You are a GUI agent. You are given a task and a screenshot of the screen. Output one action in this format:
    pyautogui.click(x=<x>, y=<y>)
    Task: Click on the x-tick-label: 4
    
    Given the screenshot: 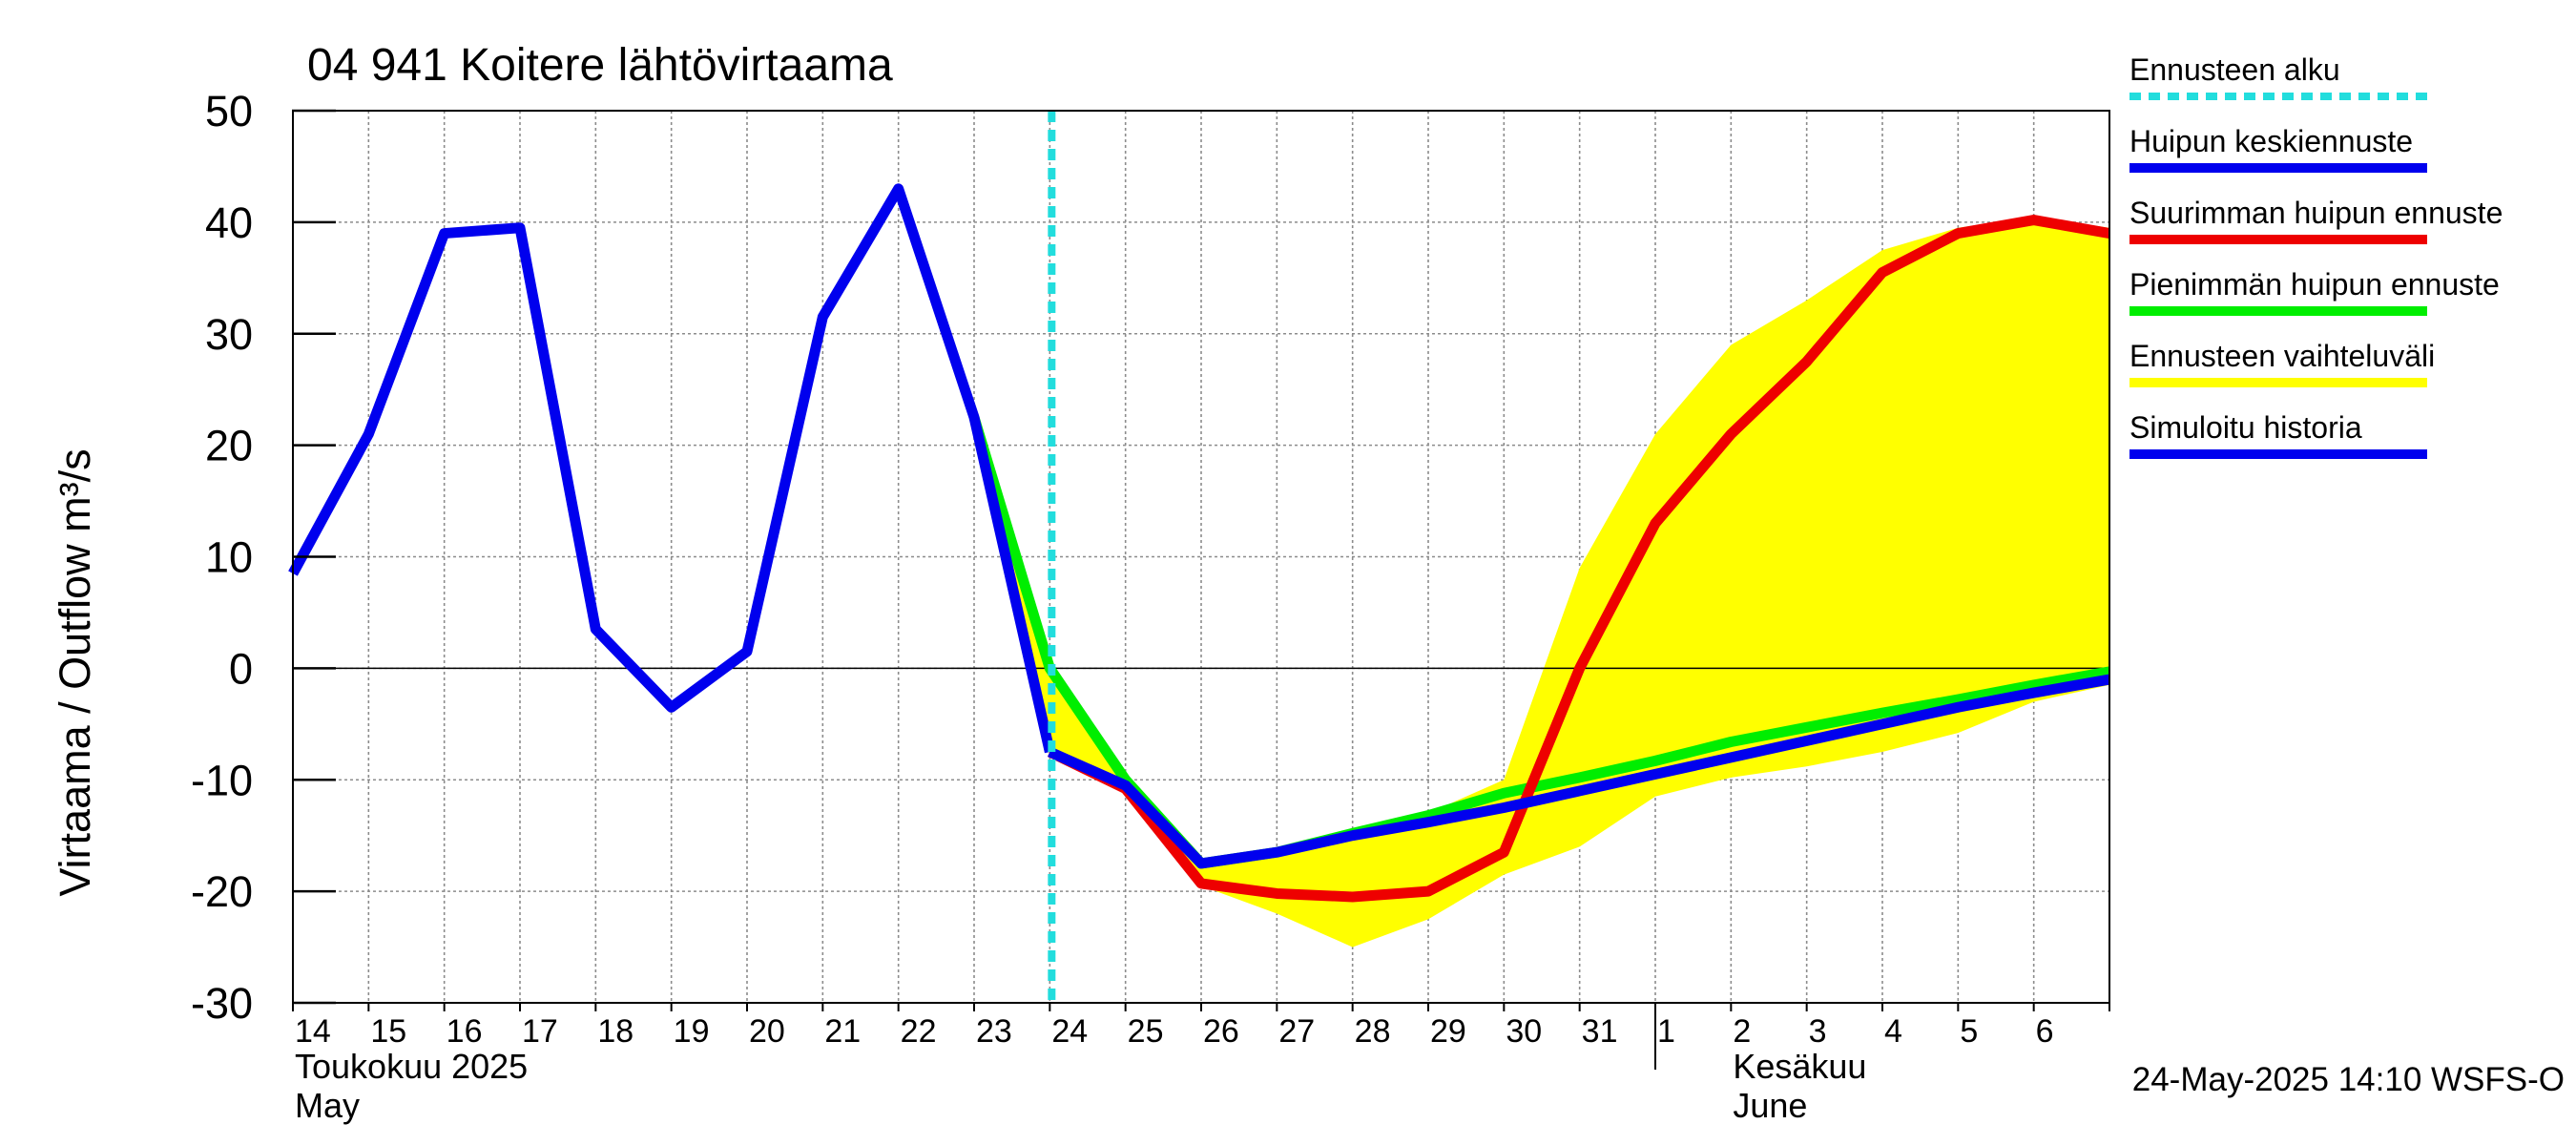 What is the action you would take?
    pyautogui.click(x=1893, y=1031)
    